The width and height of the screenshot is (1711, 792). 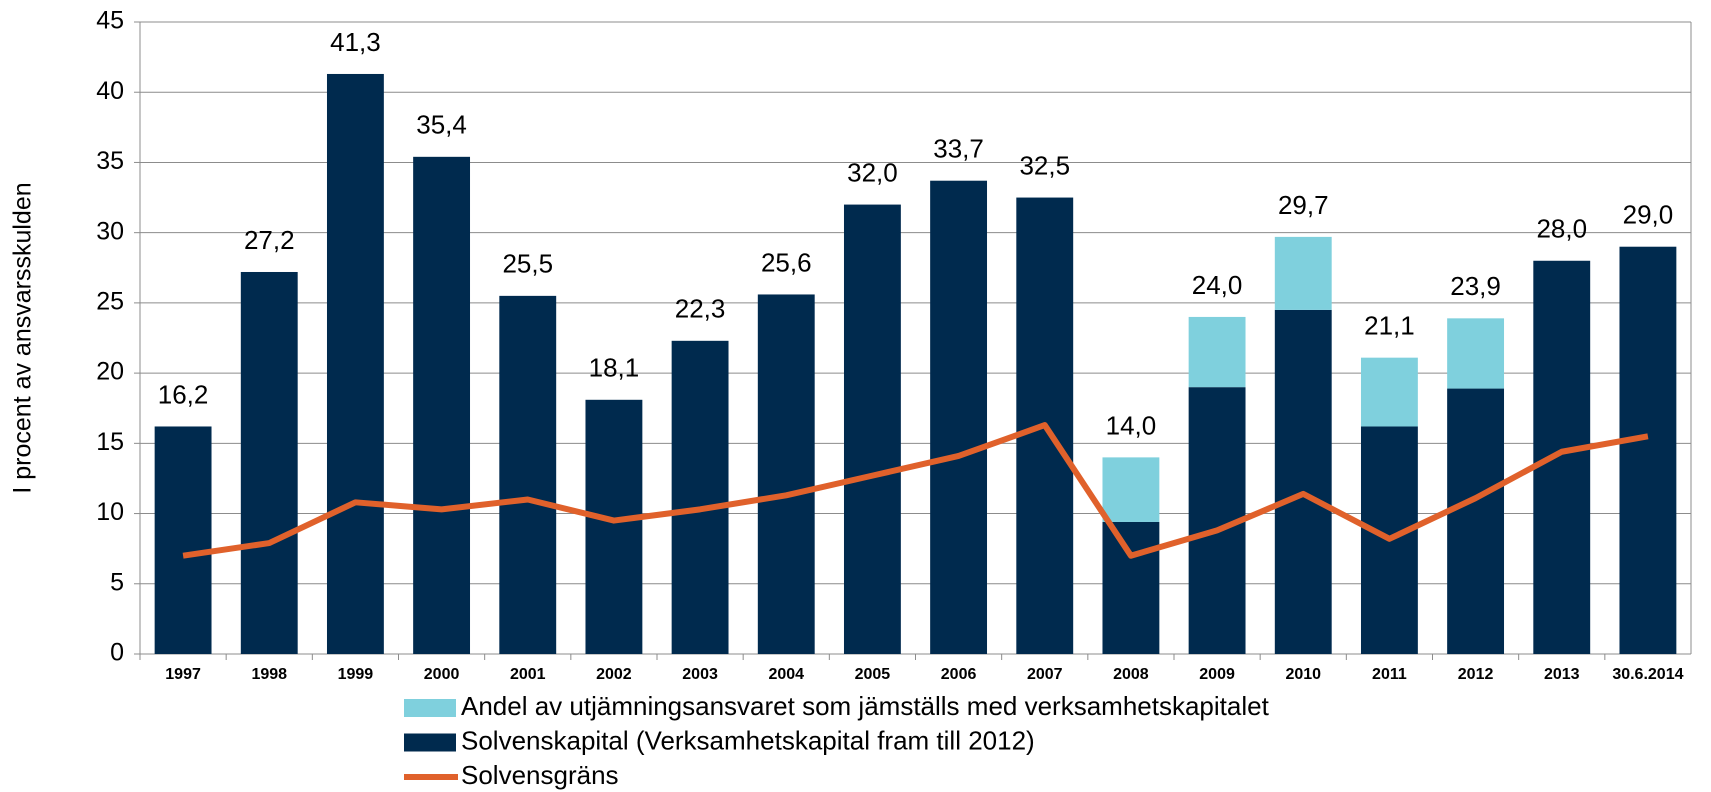 What do you see at coordinates (1476, 674) in the screenshot?
I see `x-tick-label: 2012` at bounding box center [1476, 674].